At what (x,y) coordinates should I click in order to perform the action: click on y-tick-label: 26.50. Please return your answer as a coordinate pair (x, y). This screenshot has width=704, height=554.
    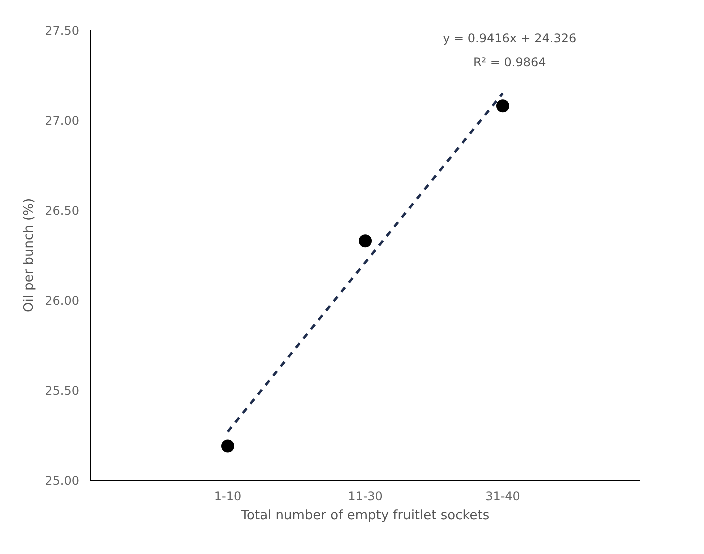
    Looking at the image, I should click on (62, 211).